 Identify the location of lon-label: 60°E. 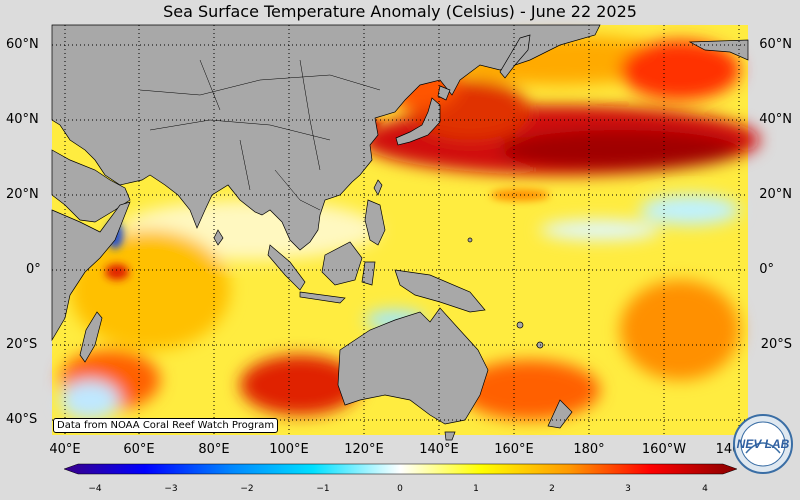
(139, 449).